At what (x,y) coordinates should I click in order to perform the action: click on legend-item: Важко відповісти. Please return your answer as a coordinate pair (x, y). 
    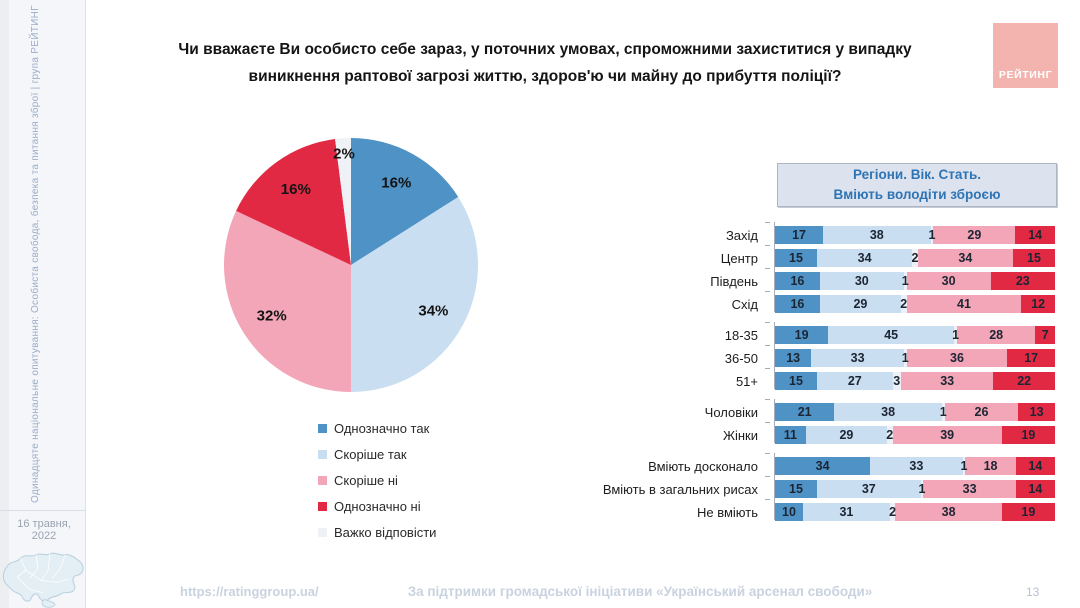
    Looking at the image, I should click on (377, 532).